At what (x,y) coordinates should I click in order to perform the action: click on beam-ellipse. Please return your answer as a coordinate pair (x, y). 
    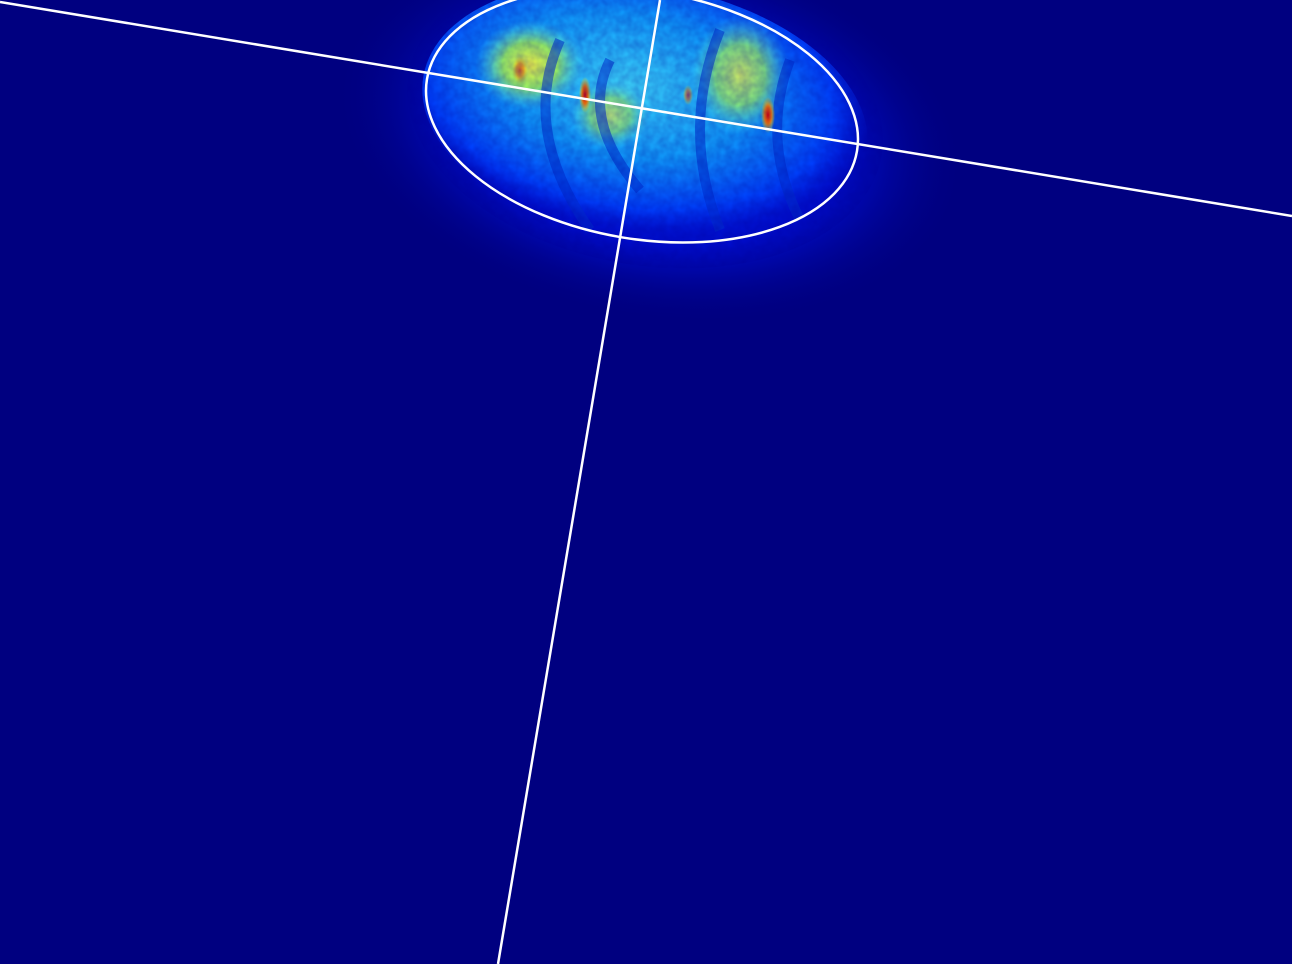
    Looking at the image, I should click on (642, 122).